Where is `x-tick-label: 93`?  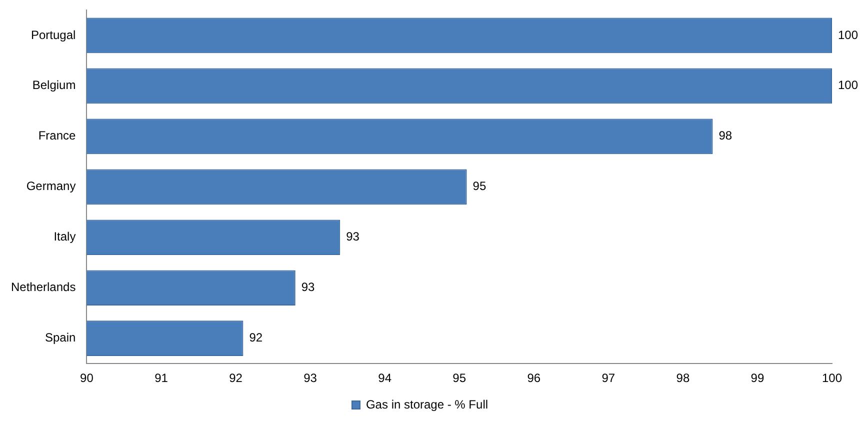 x-tick-label: 93 is located at coordinates (311, 378).